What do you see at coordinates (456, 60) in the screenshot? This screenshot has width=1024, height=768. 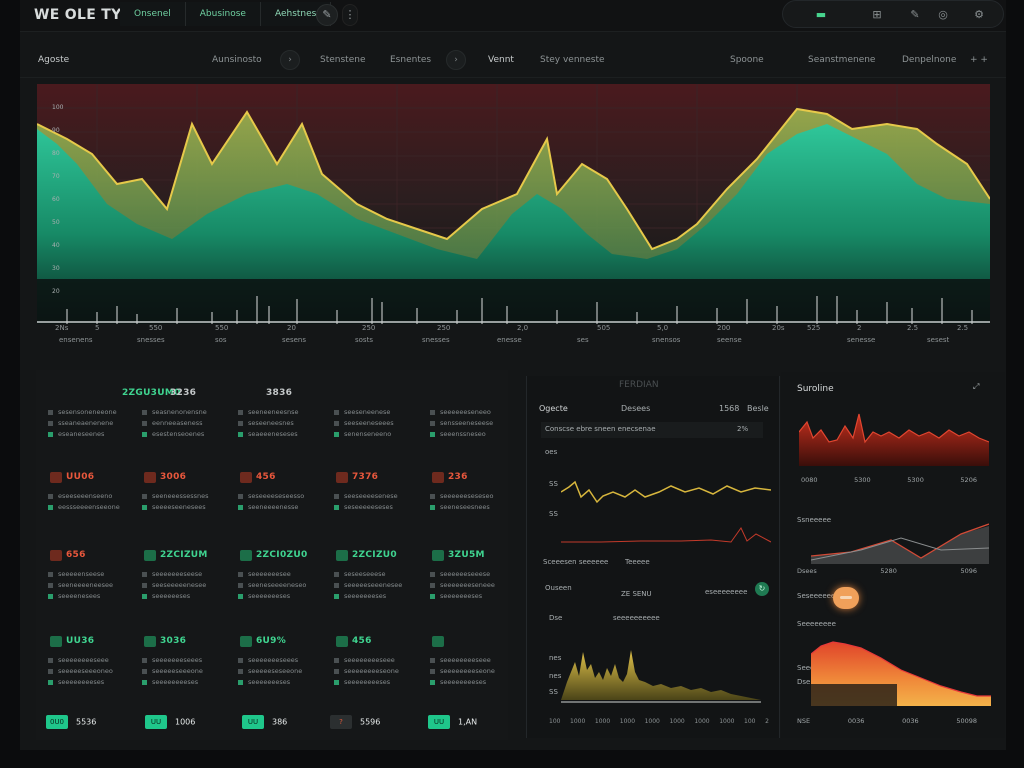 I see `subnav-toggle-2: ›` at bounding box center [456, 60].